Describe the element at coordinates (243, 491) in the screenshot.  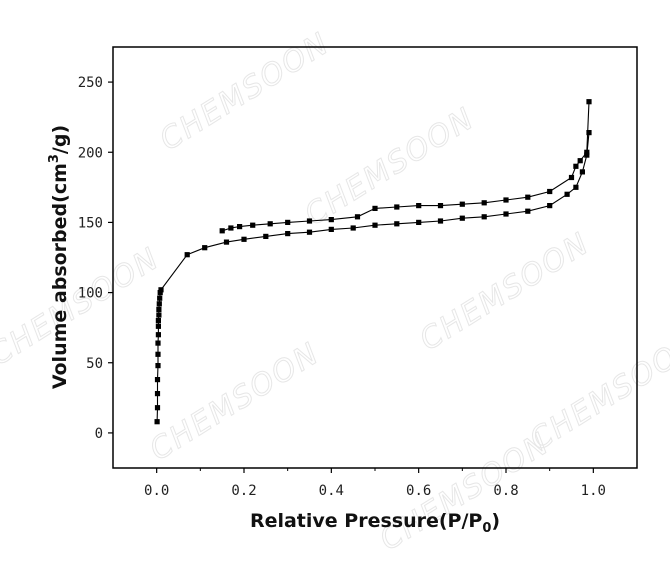
I see `x-tick-label: 0.2` at that location.